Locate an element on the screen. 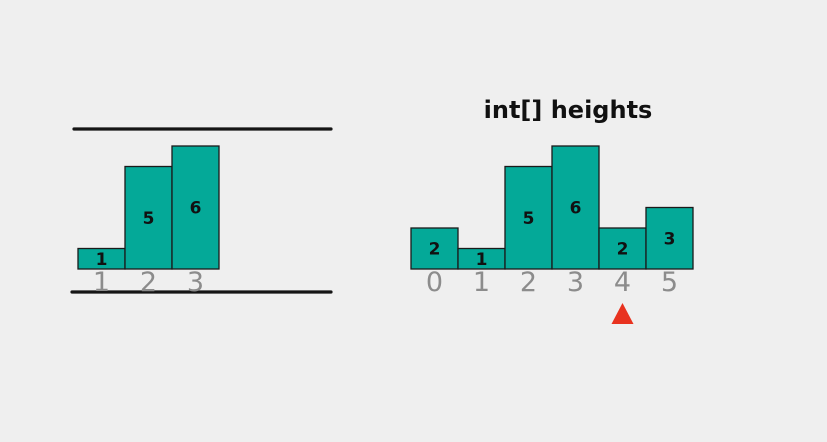  left-bar-value-2: 5 is located at coordinates (149, 219).